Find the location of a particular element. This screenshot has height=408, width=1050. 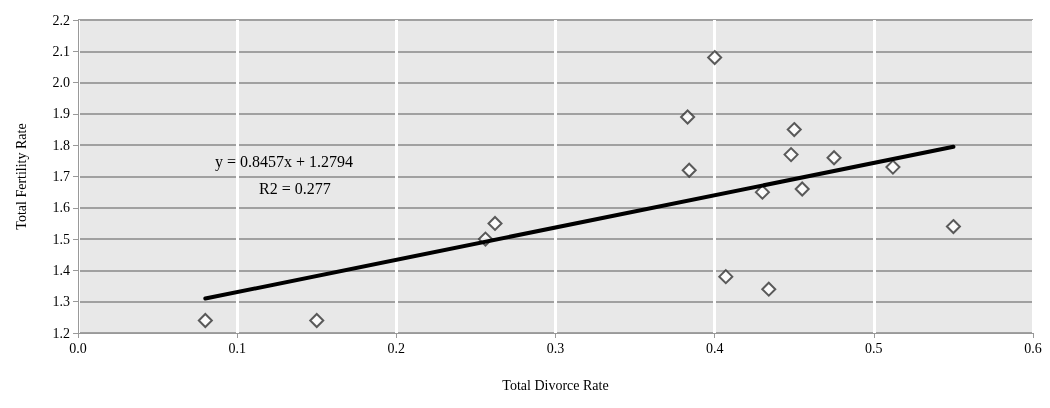

y-tick-label: 1.2 is located at coordinates (61, 333).